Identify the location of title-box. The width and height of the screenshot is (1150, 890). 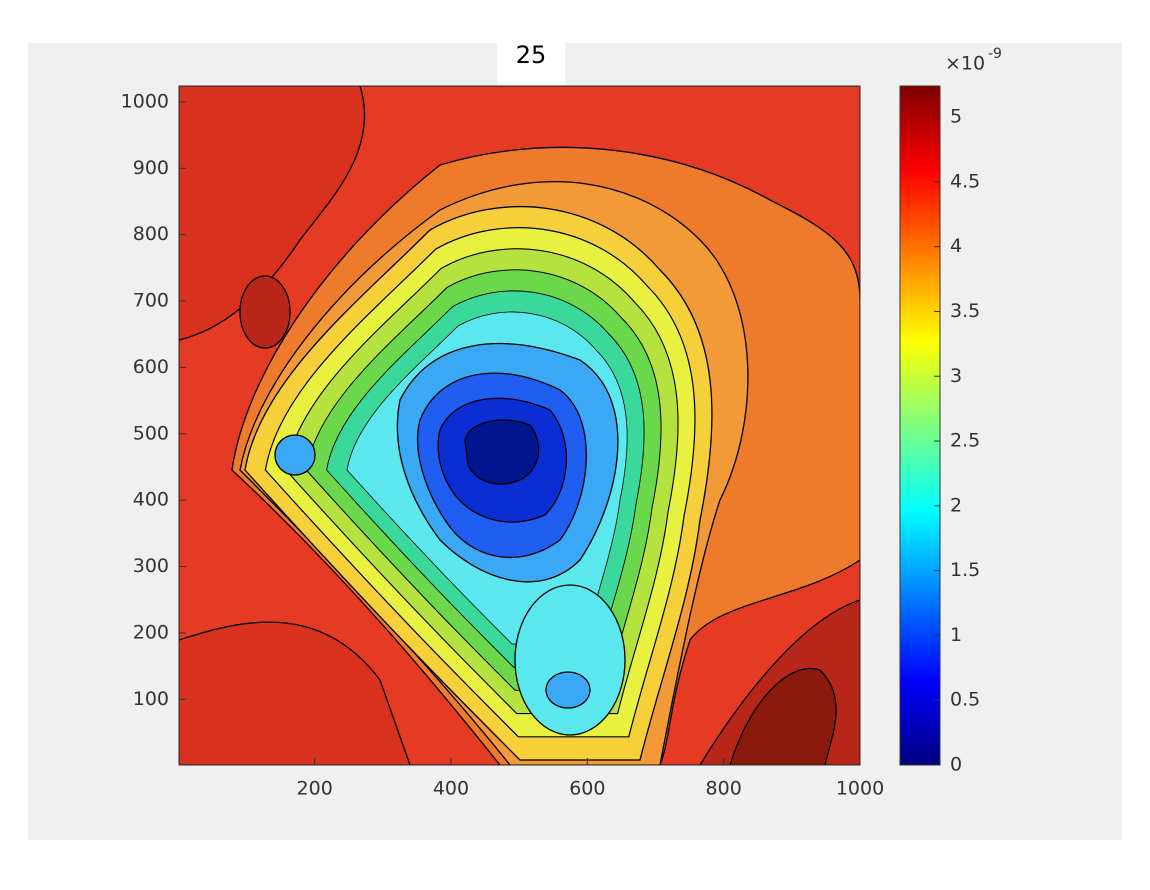
(531, 64).